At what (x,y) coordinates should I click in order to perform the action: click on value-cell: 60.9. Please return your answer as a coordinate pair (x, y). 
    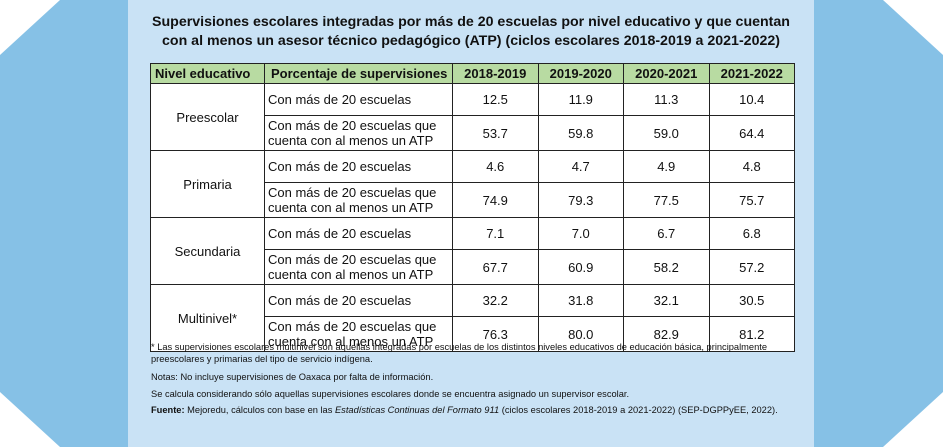
    Looking at the image, I should click on (580, 267).